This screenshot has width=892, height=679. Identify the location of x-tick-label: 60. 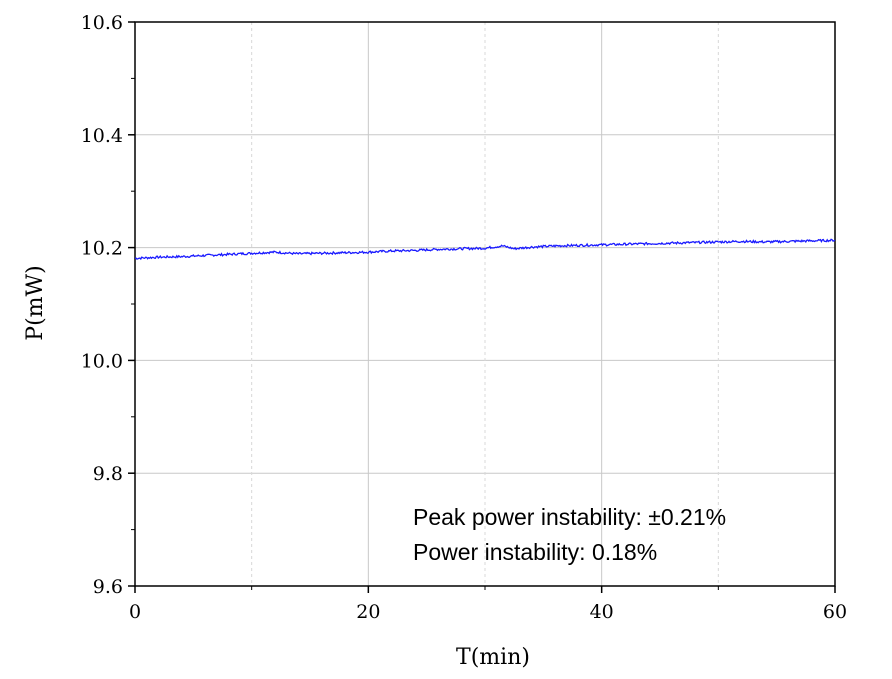
(835, 612).